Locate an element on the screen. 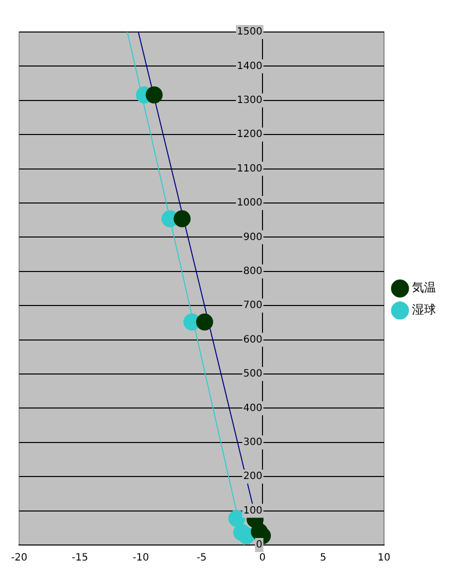 Image resolution: width=460 pixels, height=579 pixels. y-tick-label: 1400 is located at coordinates (249, 66).